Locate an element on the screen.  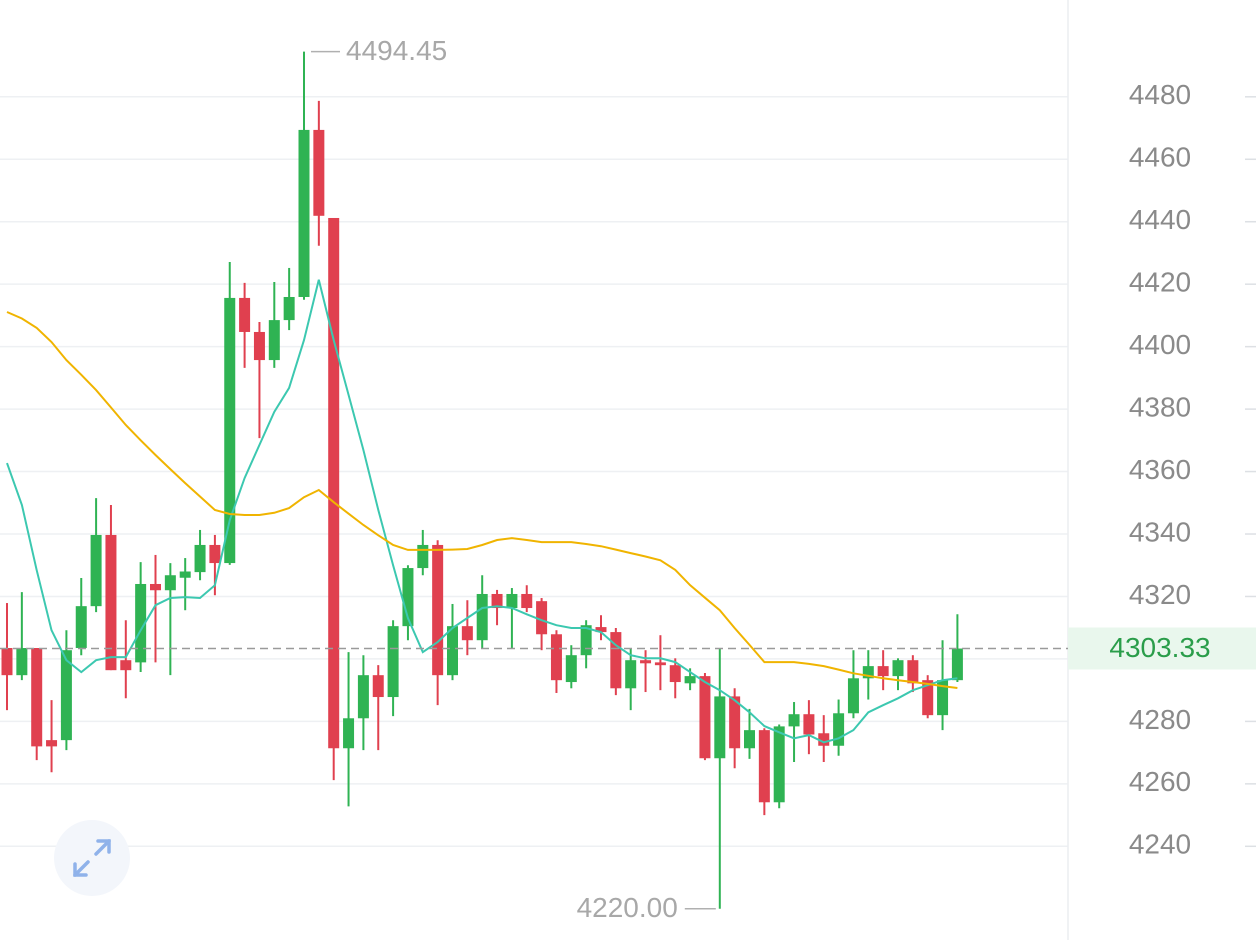
last-price-box is located at coordinates (1162, 648).